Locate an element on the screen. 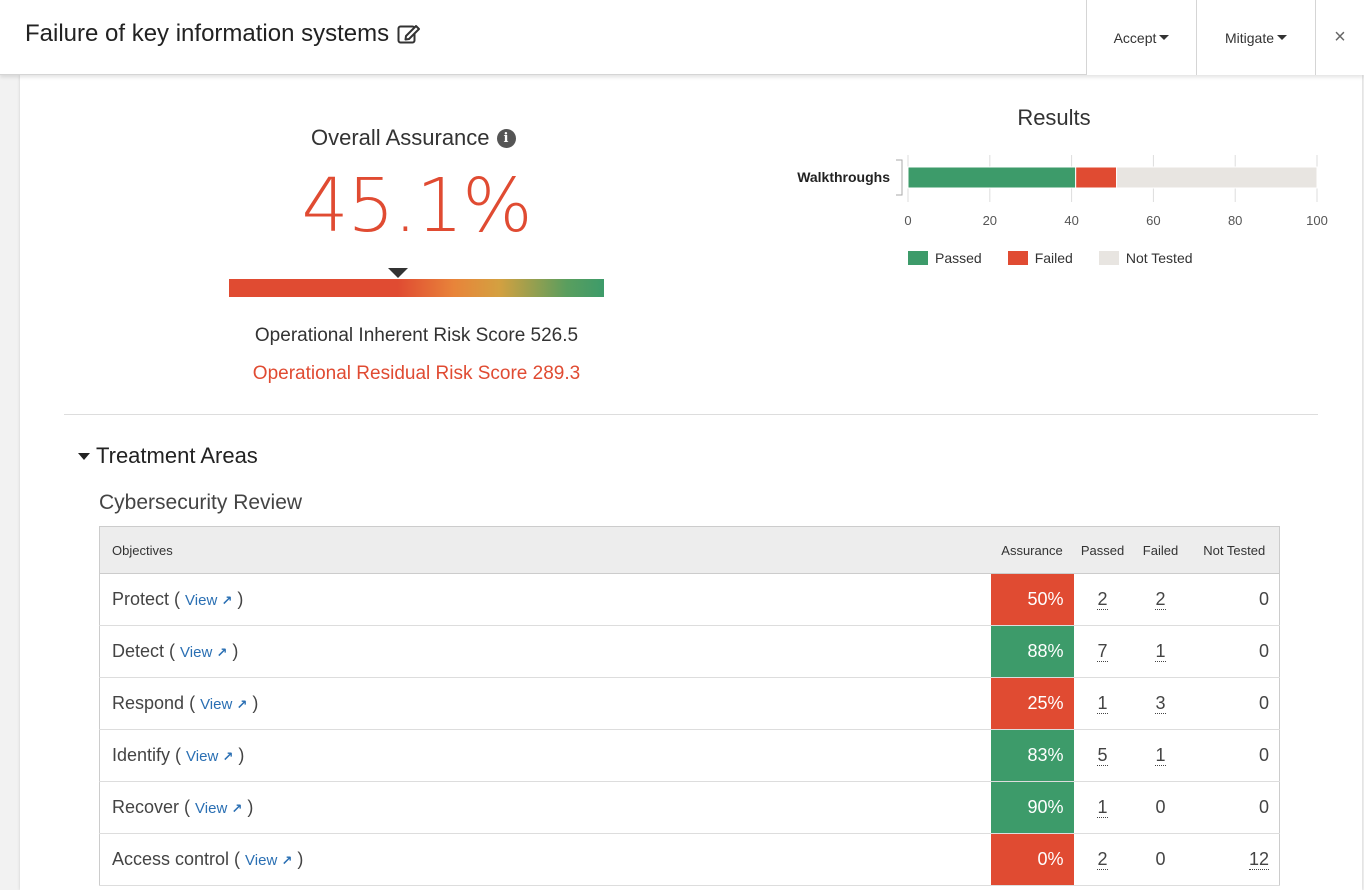  col-objectives: Objectives is located at coordinates (545, 550).